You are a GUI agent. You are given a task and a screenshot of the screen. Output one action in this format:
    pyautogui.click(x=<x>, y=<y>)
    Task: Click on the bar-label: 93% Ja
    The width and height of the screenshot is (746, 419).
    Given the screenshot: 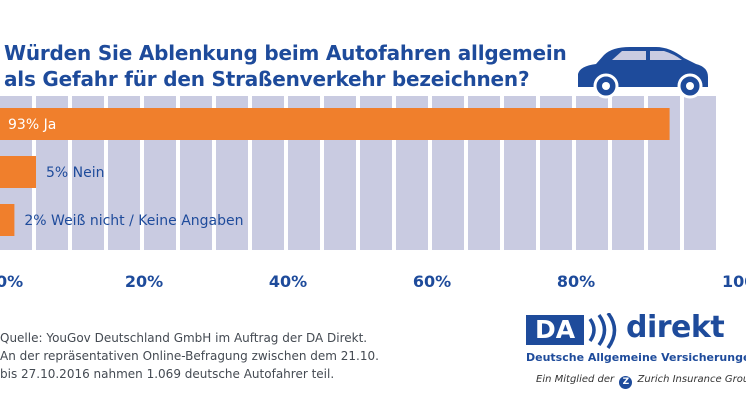 What is the action you would take?
    pyautogui.click(x=32, y=125)
    